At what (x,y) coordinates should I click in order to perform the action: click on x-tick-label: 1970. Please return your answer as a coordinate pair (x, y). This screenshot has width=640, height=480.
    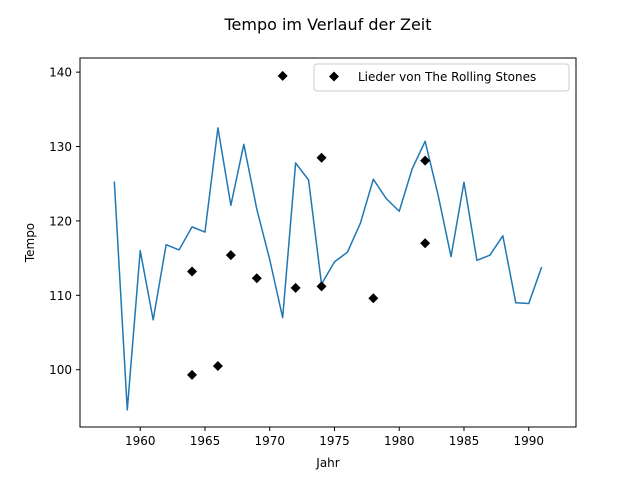
    Looking at the image, I should click on (269, 441).